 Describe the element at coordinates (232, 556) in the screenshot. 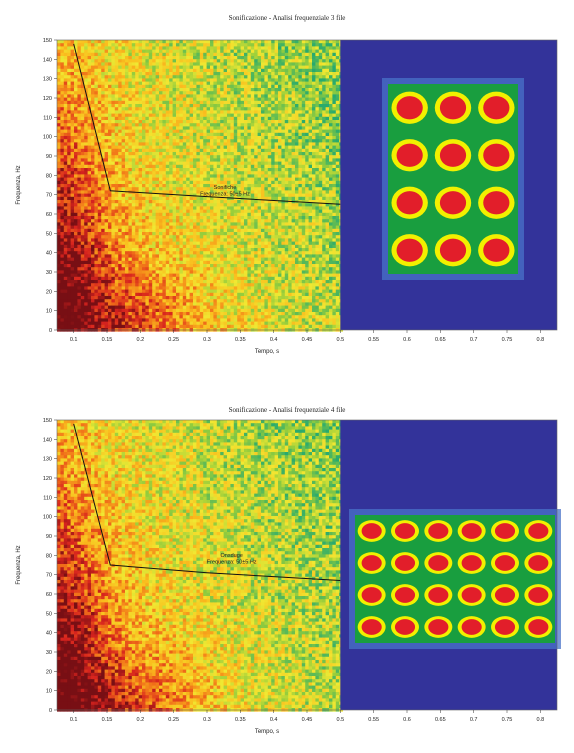

I see `annotation-text: Onsduge` at that location.